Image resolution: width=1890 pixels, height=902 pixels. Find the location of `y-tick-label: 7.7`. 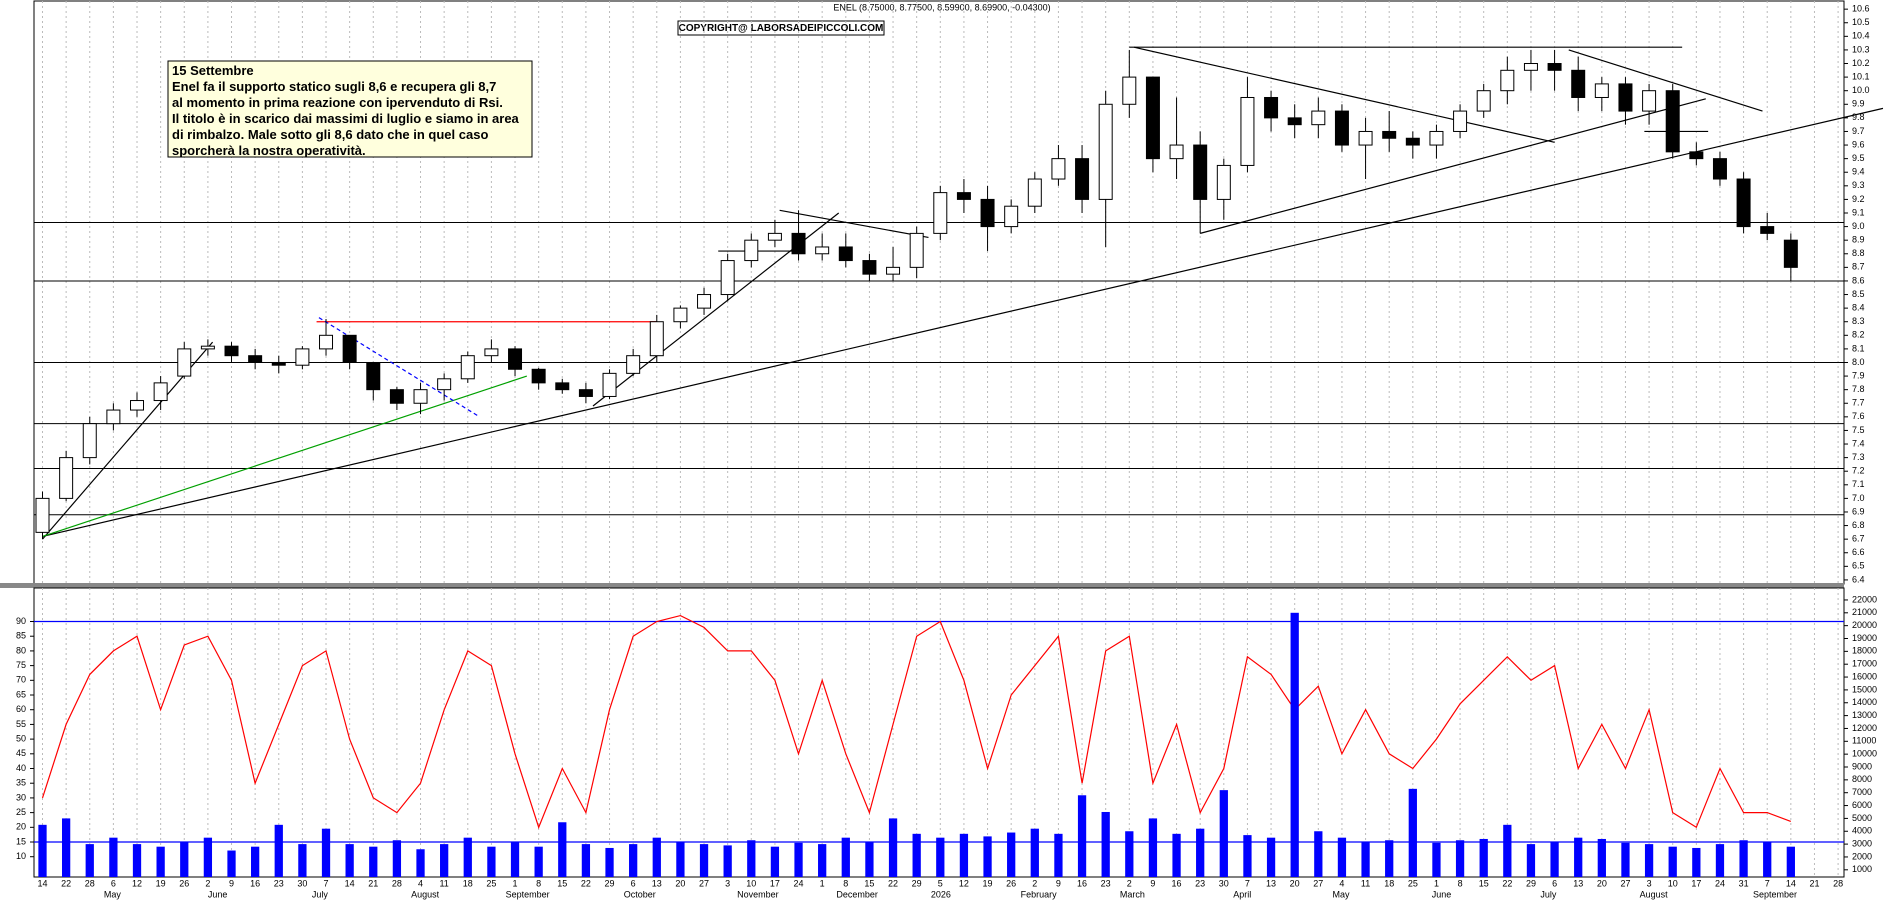

y-tick-label: 7.7 is located at coordinates (1858, 403).